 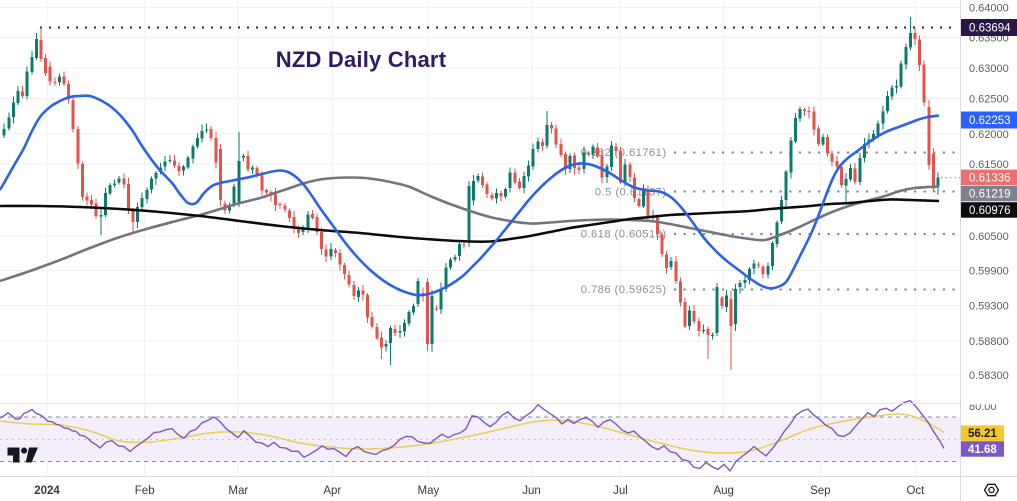 I want to click on svg-text: 0.61336, so click(x=990, y=178).